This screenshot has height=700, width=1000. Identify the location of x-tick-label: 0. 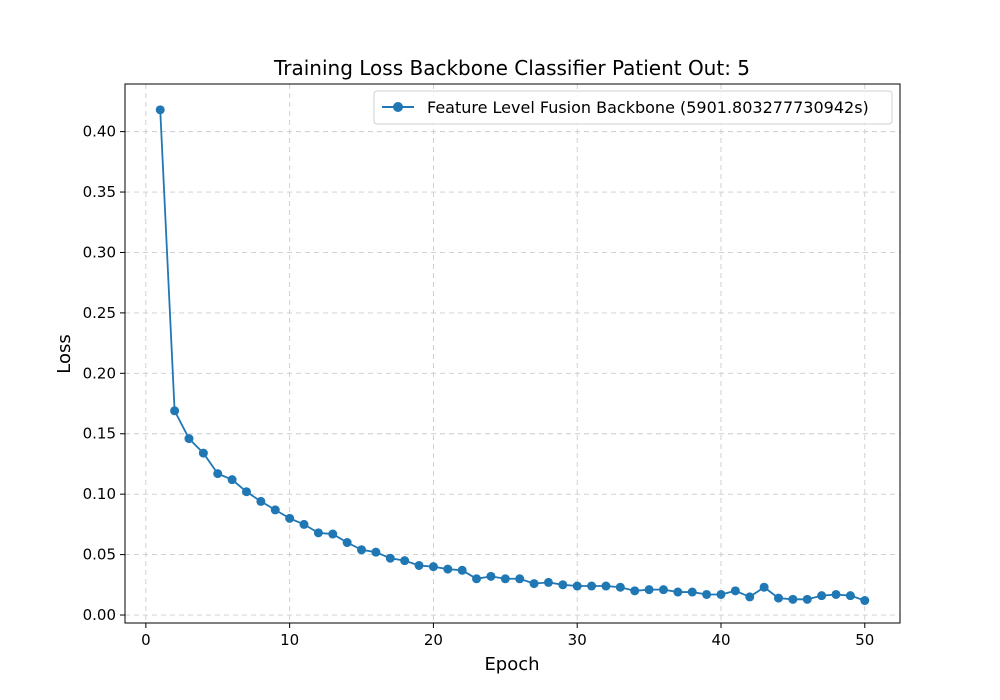
(146, 640).